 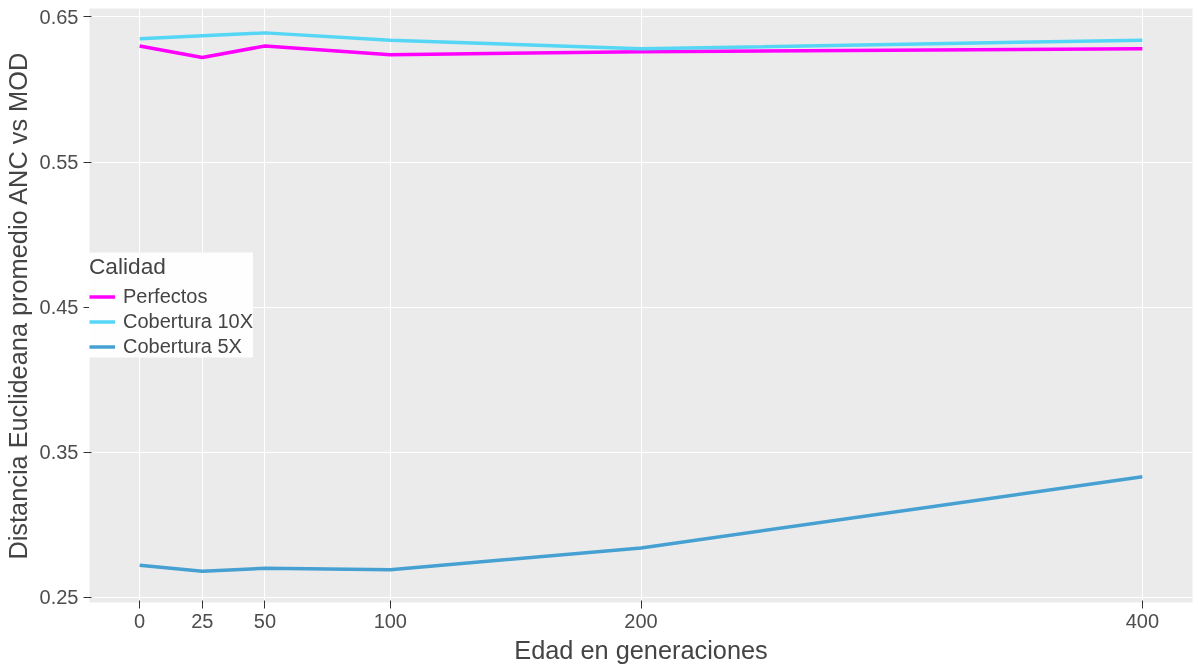 What do you see at coordinates (59, 307) in the screenshot?
I see `y-tick-label: 0.45` at bounding box center [59, 307].